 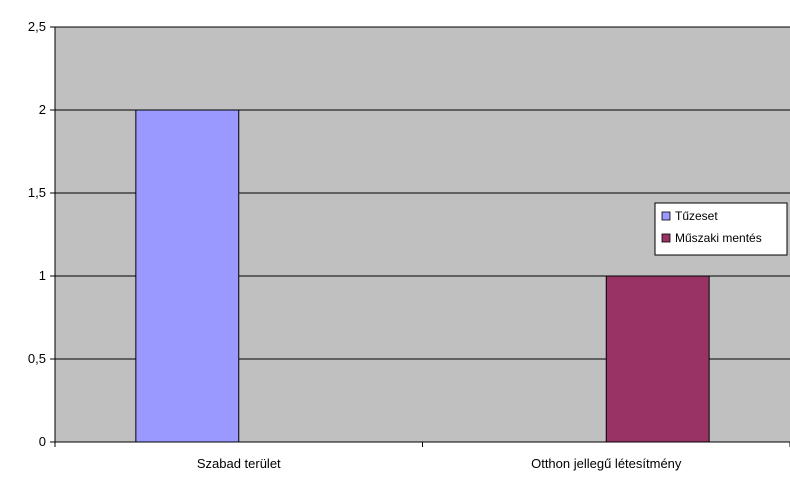 What do you see at coordinates (37, 192) in the screenshot?
I see `y-tick-label: 1,5` at bounding box center [37, 192].